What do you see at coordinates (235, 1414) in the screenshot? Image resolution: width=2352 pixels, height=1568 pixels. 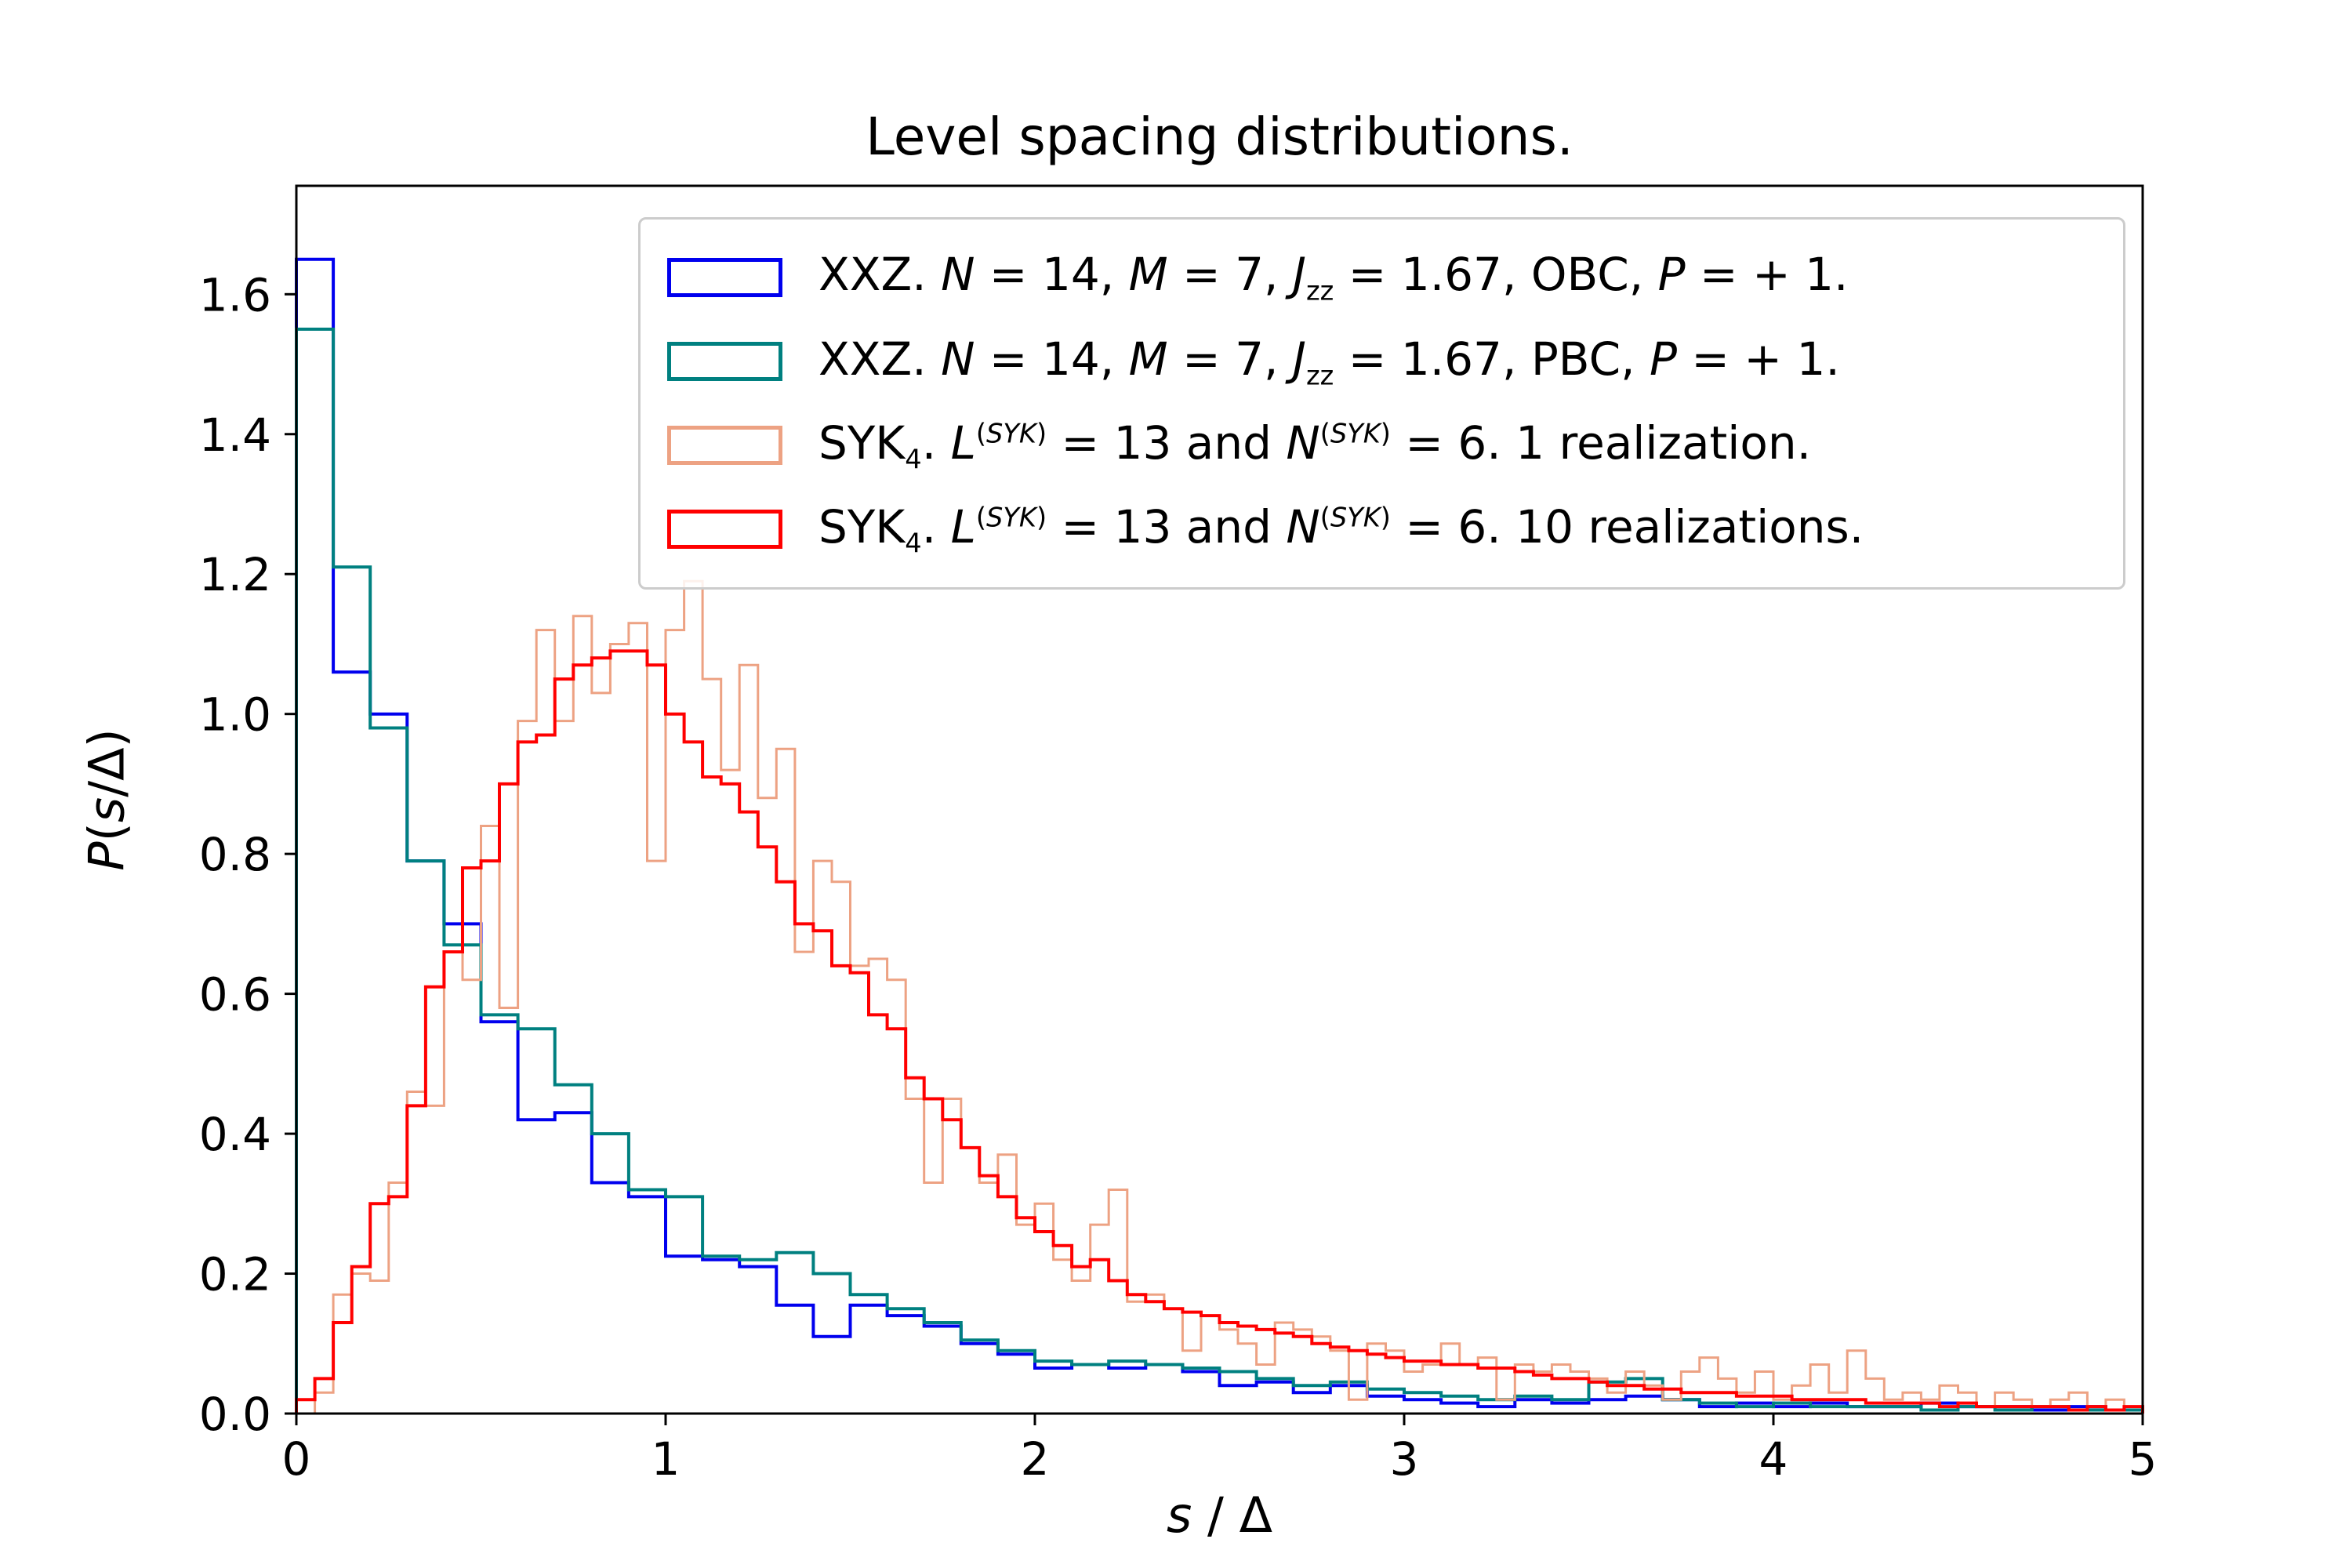 I see `y-tick-label: 0.0` at bounding box center [235, 1414].